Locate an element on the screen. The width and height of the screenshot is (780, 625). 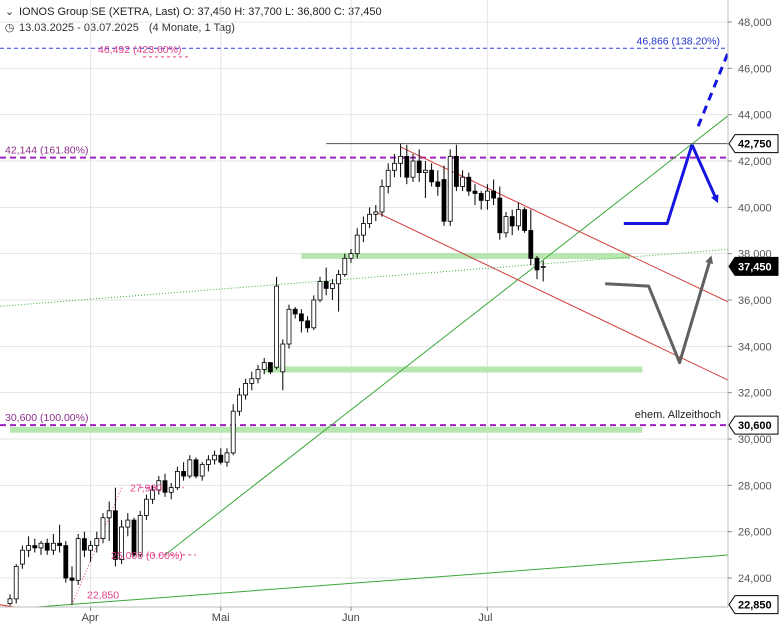
y-axis-tick-label: 40,000 is located at coordinates (755, 208).